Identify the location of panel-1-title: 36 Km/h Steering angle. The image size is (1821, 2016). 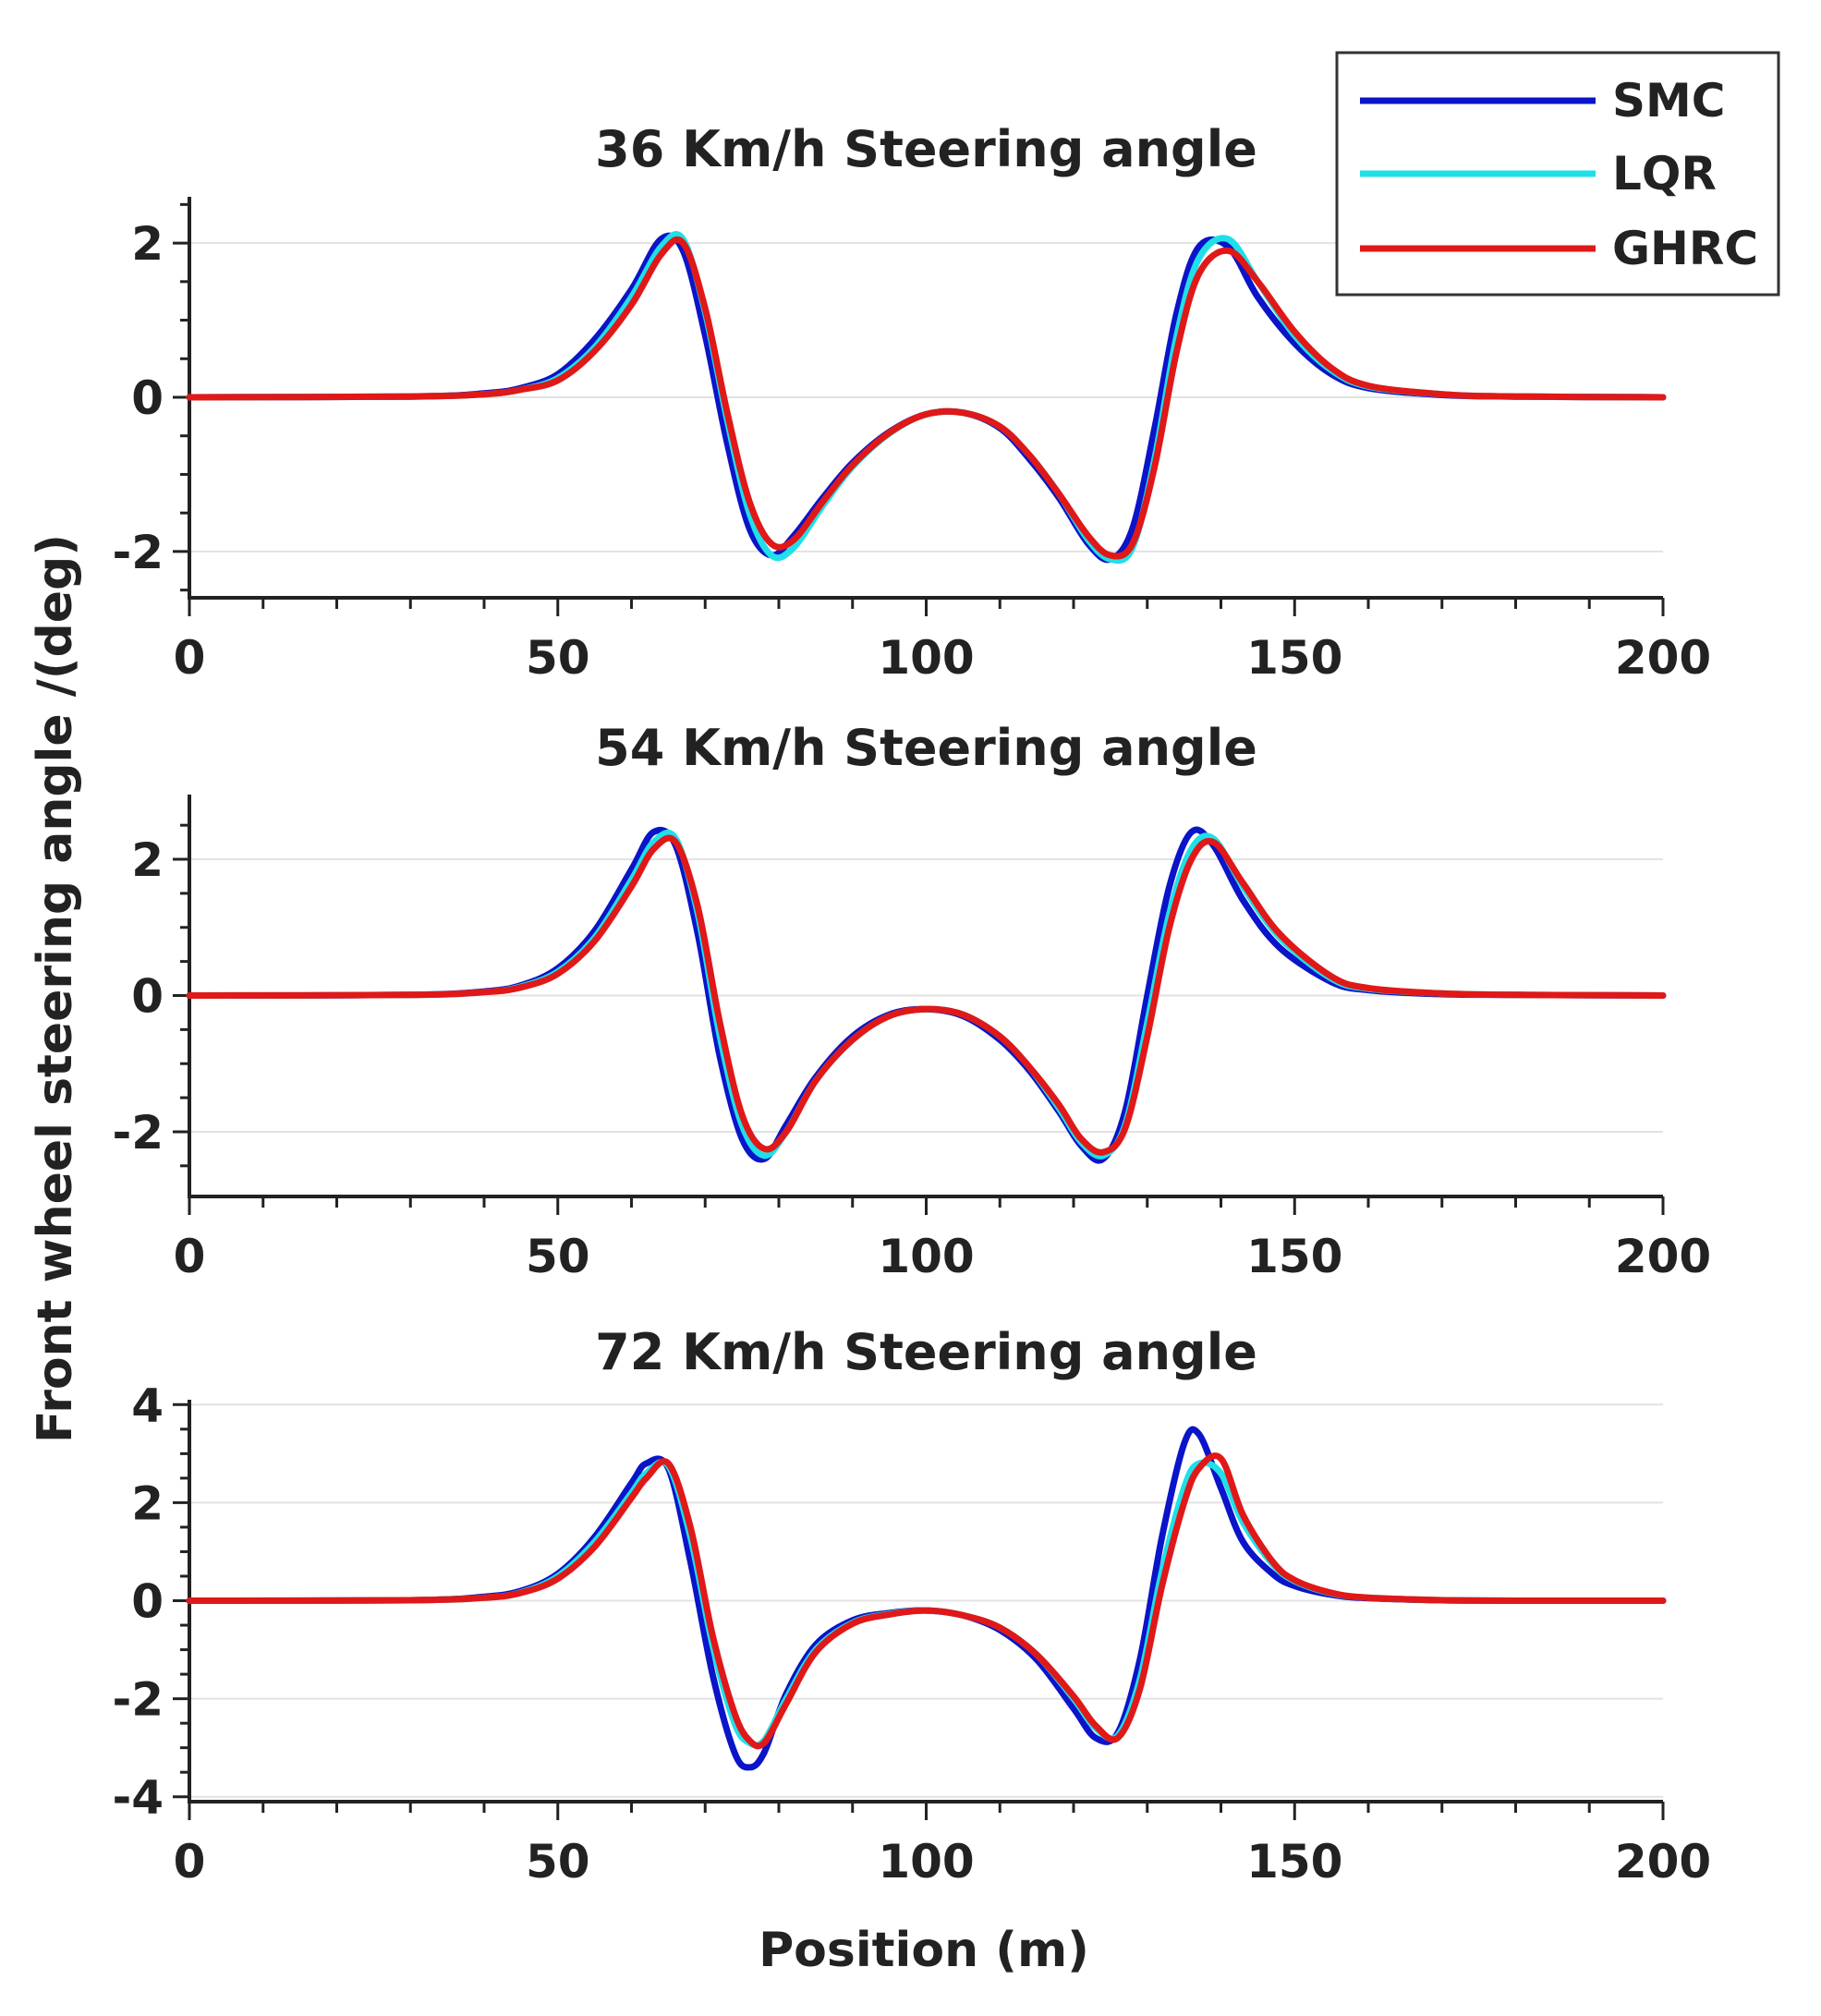
(926, 149).